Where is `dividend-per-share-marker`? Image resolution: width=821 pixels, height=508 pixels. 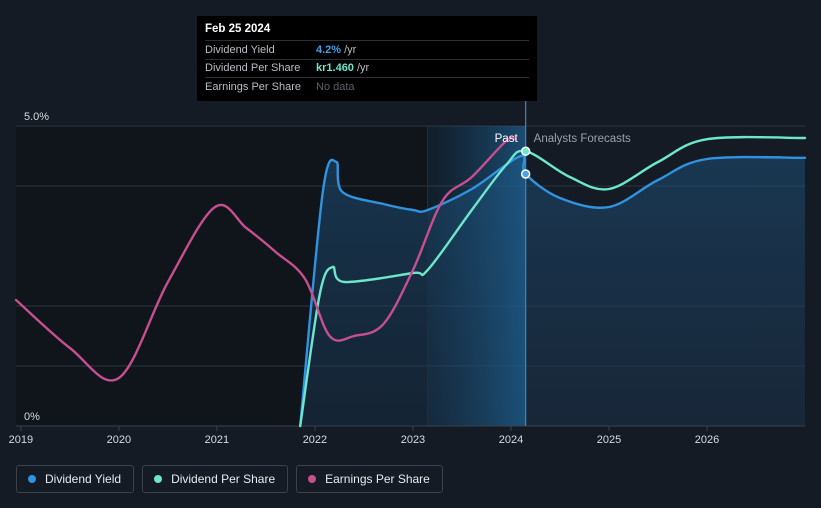
dividend-per-share-marker is located at coordinates (525, 151).